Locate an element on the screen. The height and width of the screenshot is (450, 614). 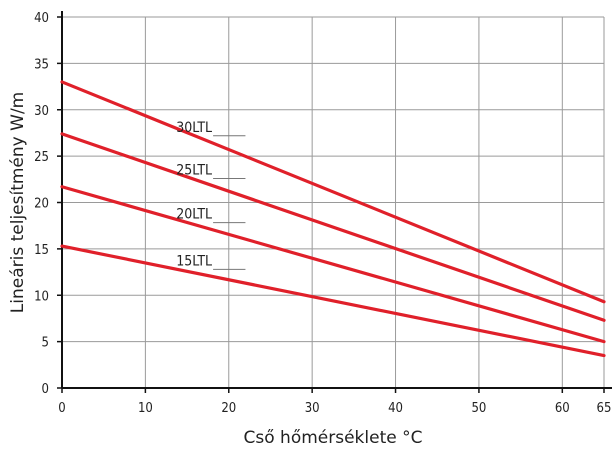
y-axis-title: Lineáris teljesítmény W/m is located at coordinates (18, 202).